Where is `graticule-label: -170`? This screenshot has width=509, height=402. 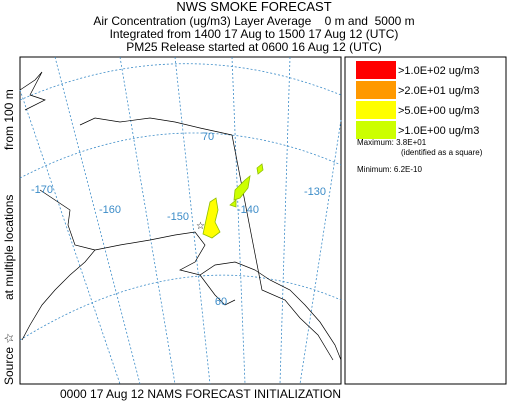
graticule-label: -170 is located at coordinates (42, 190).